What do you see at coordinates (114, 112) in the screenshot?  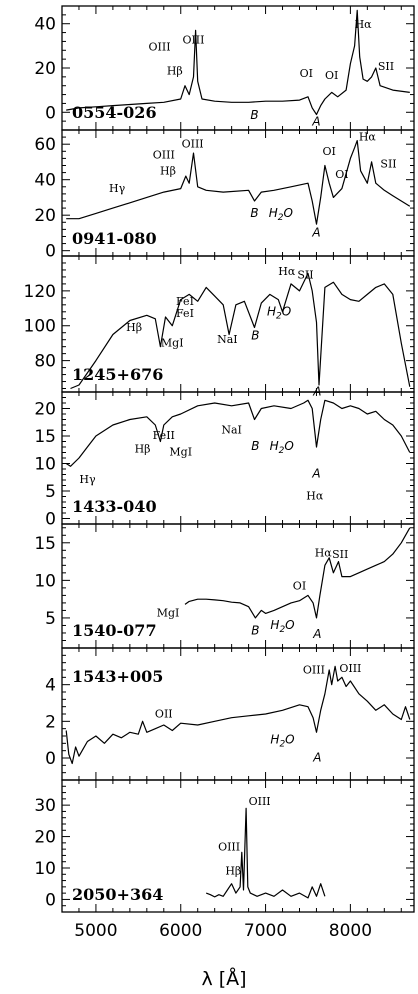 I see `panel-id-label: 0554-026` at bounding box center [114, 112].